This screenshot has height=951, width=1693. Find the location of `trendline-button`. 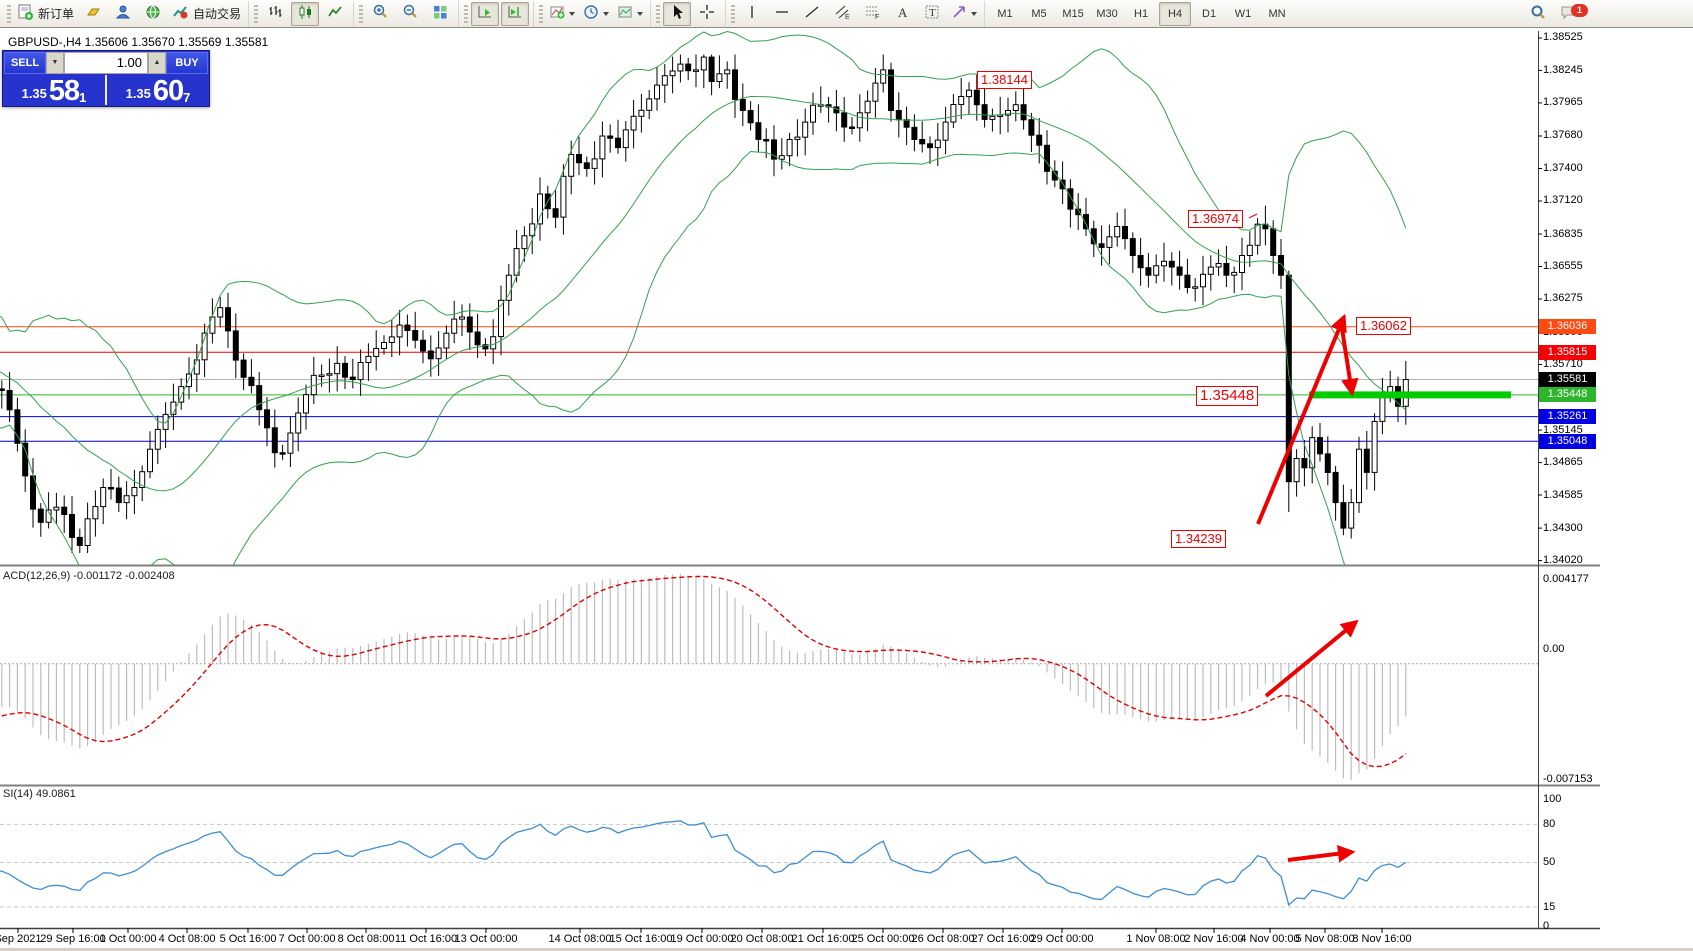

trendline-button is located at coordinates (812, 14).